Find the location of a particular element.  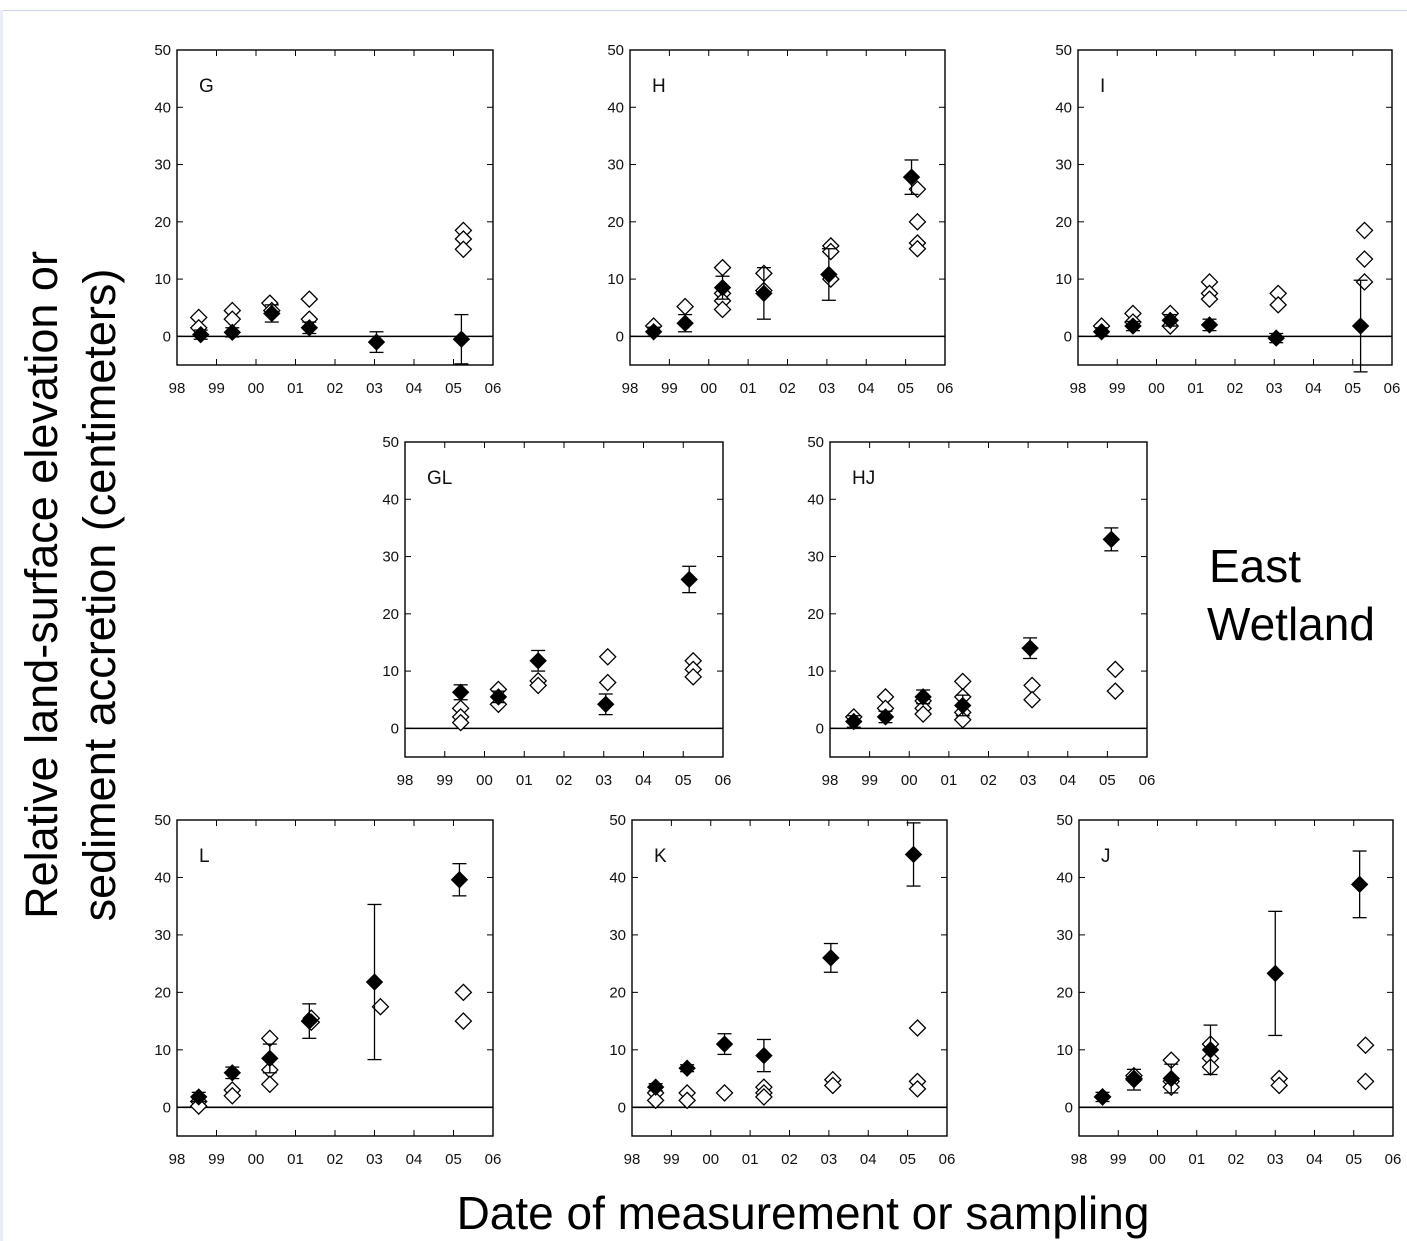

panel-letter: L is located at coordinates (204, 856).